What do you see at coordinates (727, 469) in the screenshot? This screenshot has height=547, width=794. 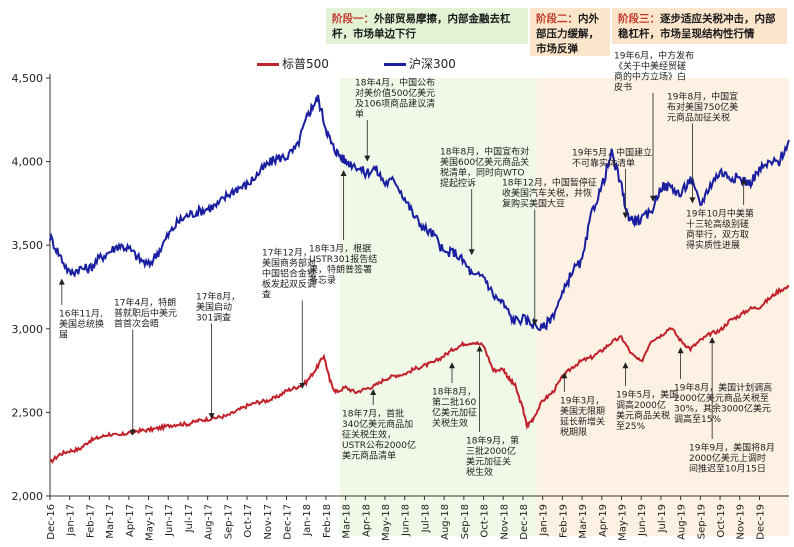 I see `annotation-text: 间推迟至10月15日` at bounding box center [727, 469].